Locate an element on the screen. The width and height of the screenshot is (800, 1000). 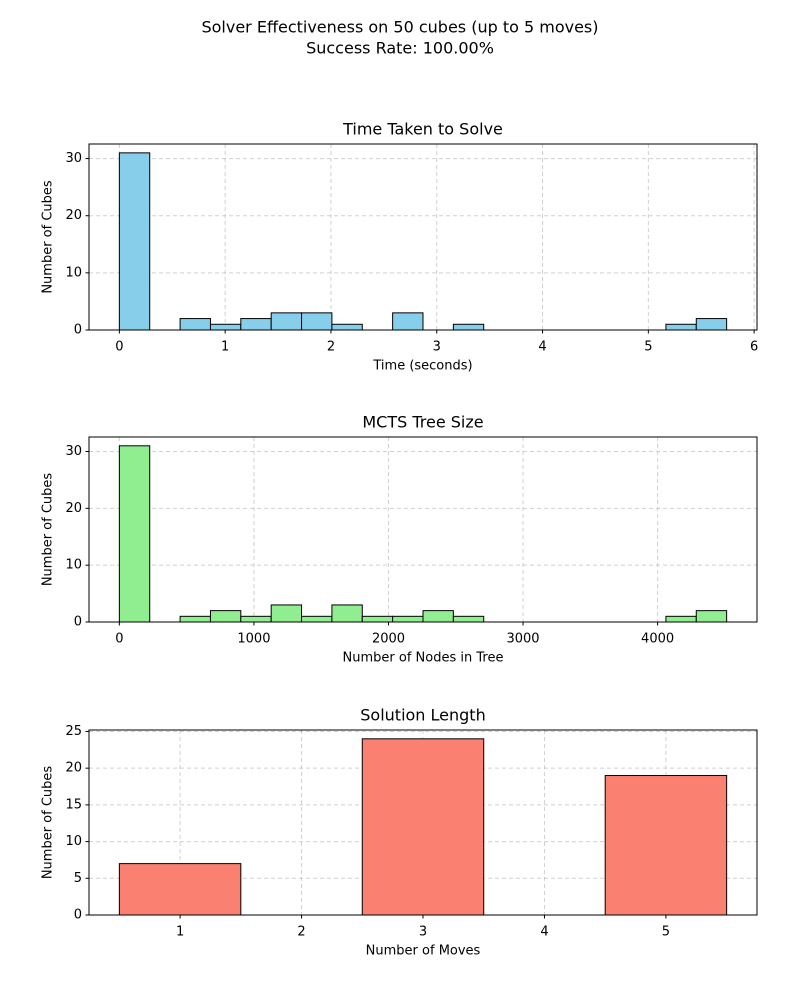
y-tick-label: 15 is located at coordinates (73, 804).